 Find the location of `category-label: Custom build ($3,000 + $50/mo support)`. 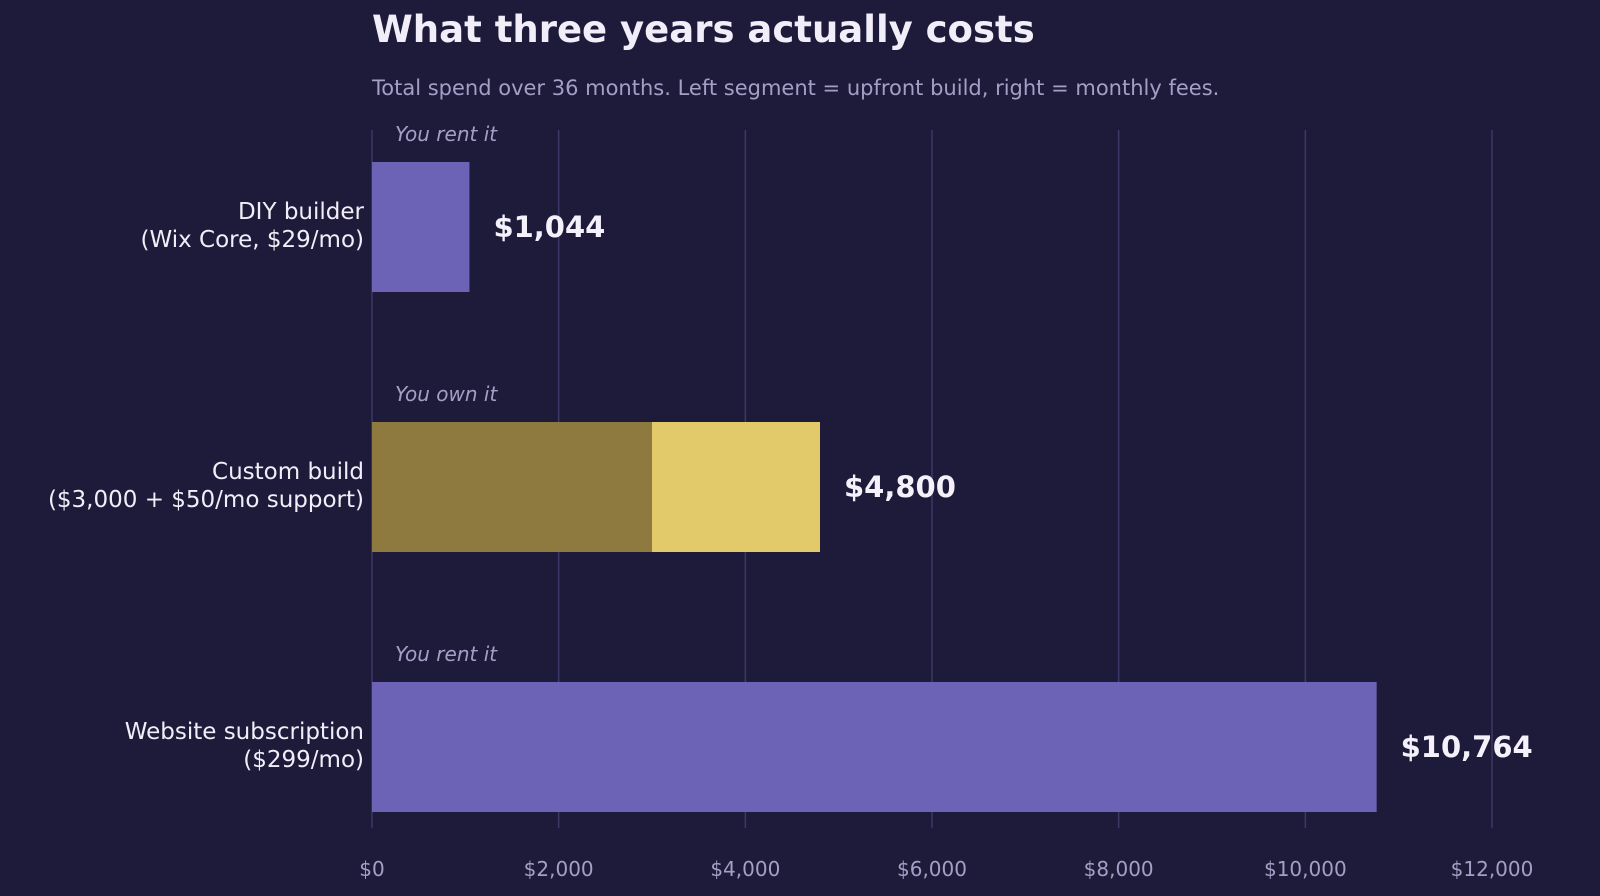

category-label: Custom build ($3,000 + $50/mo support) is located at coordinates (206, 486).